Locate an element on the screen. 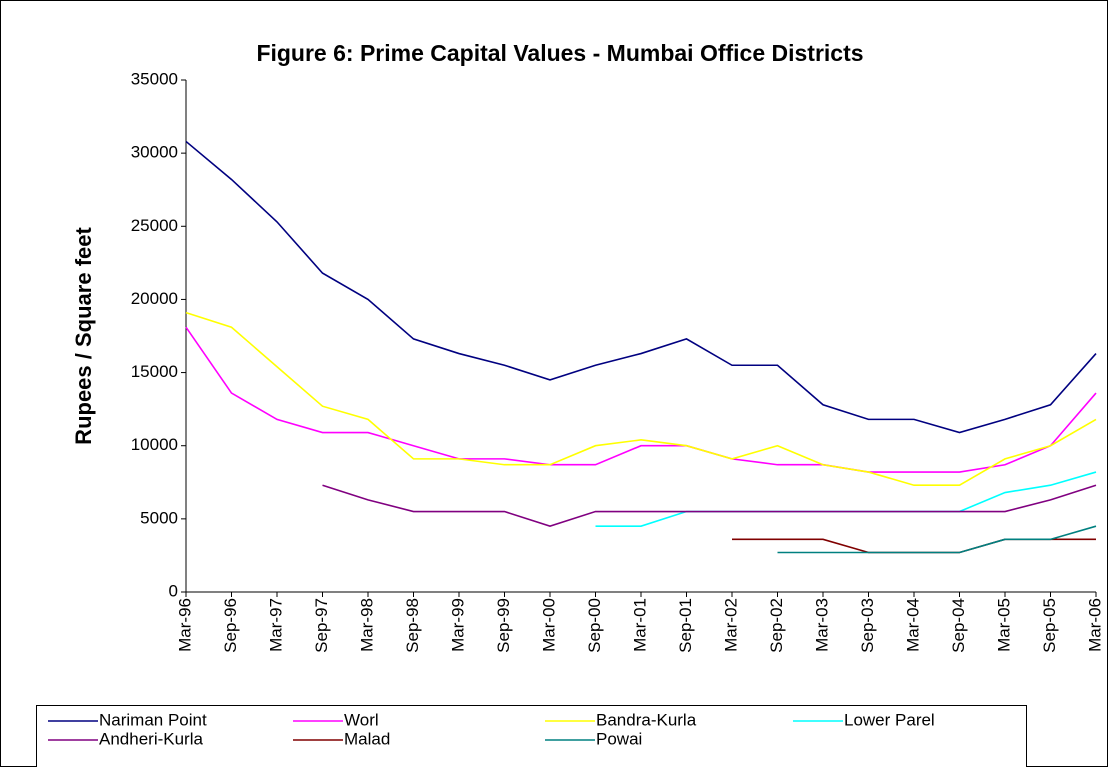 Image resolution: width=1108 pixels, height=767 pixels. legend-box is located at coordinates (531, 736).